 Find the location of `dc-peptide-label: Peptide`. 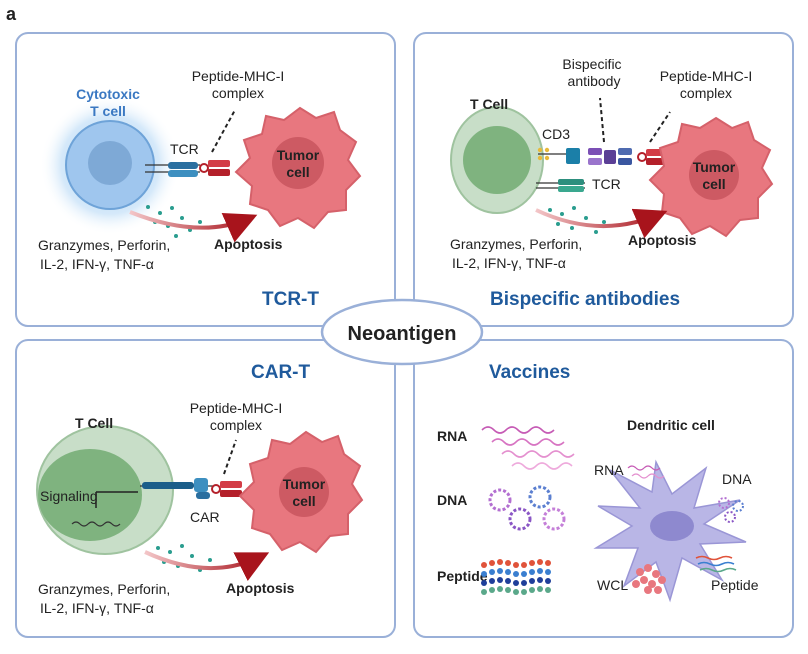

dc-peptide-label: Peptide is located at coordinates (735, 585).